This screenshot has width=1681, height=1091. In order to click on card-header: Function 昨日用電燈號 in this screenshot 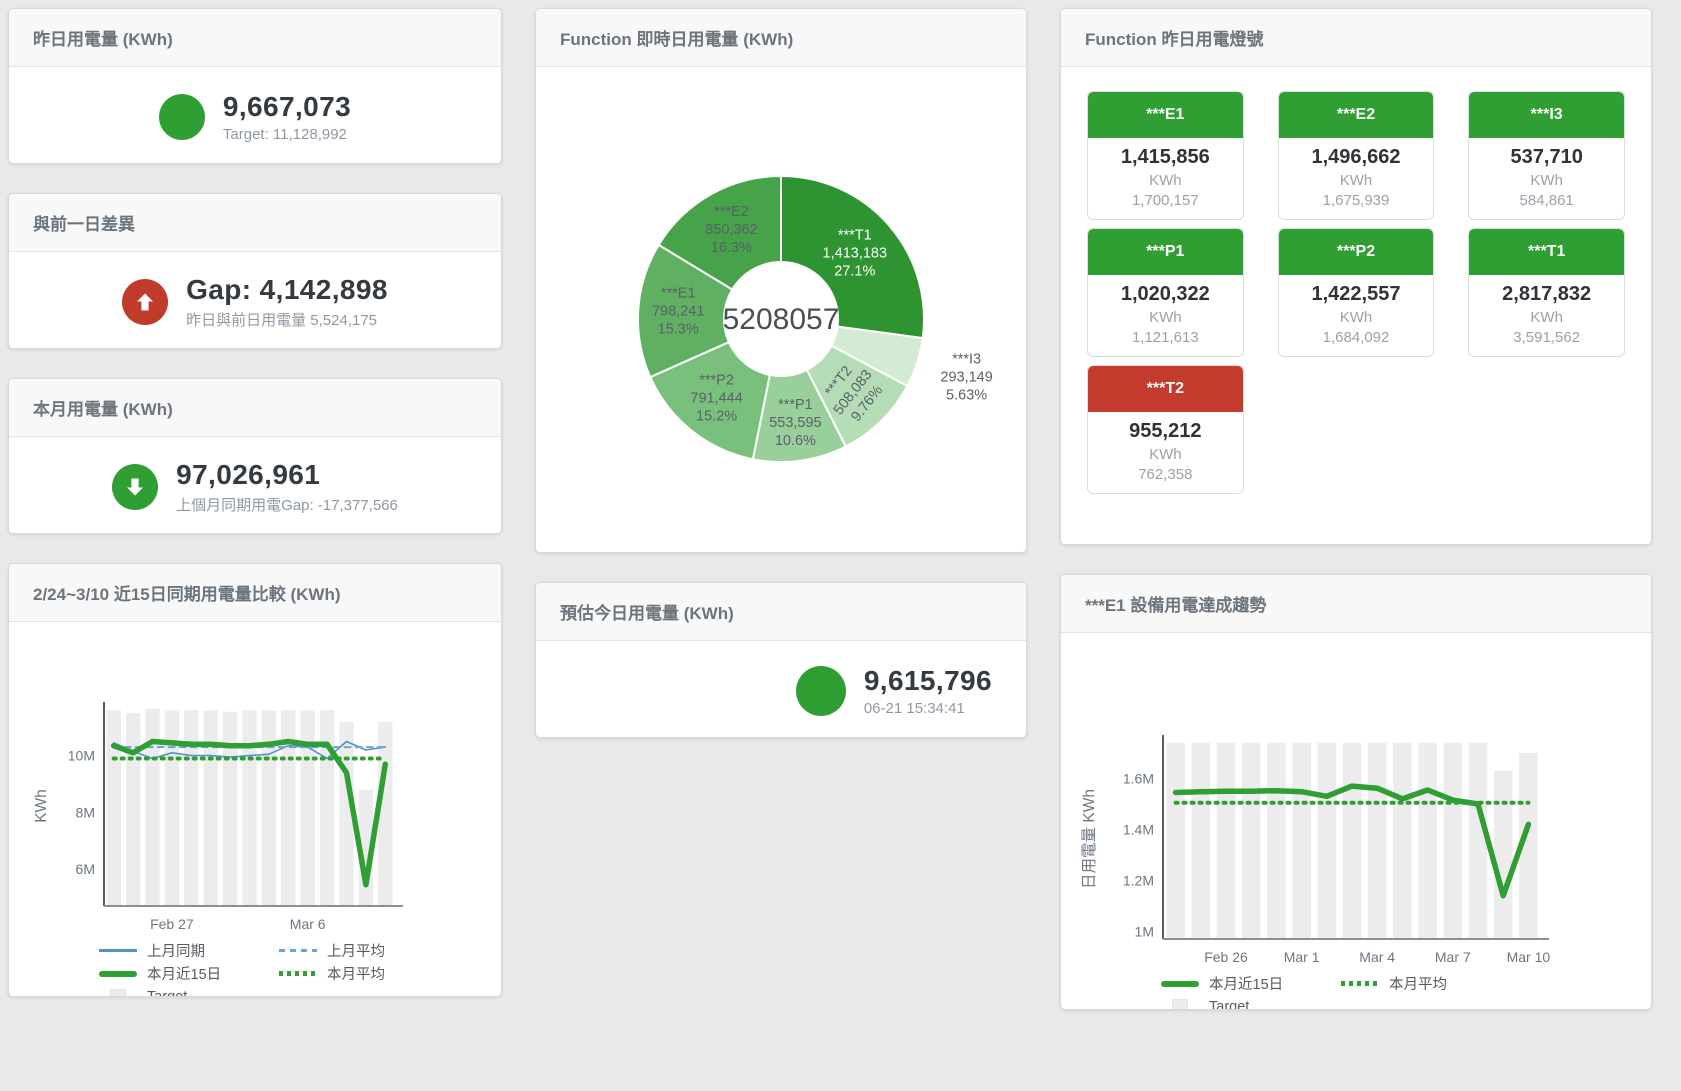, I will do `click(1356, 38)`.